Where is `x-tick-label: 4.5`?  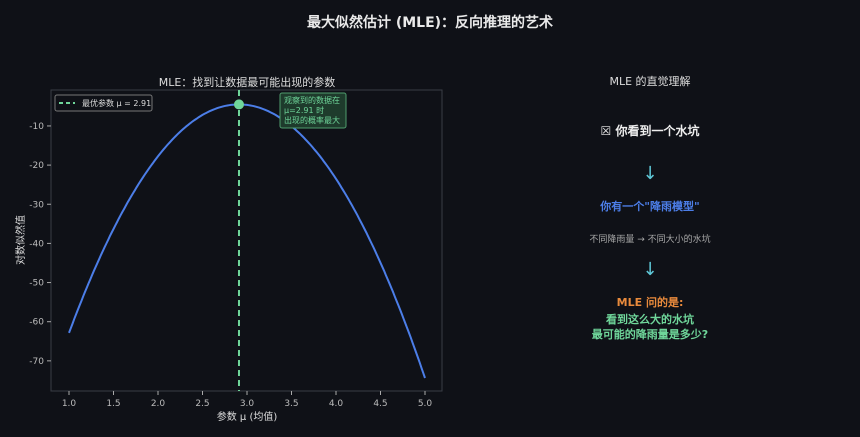 x-tick-label: 4.5 is located at coordinates (380, 404).